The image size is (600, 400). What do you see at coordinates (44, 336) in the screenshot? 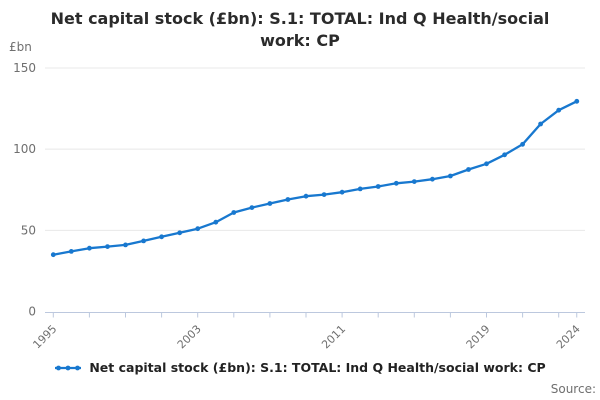
I see `x-tick-label: 1995` at bounding box center [44, 336].